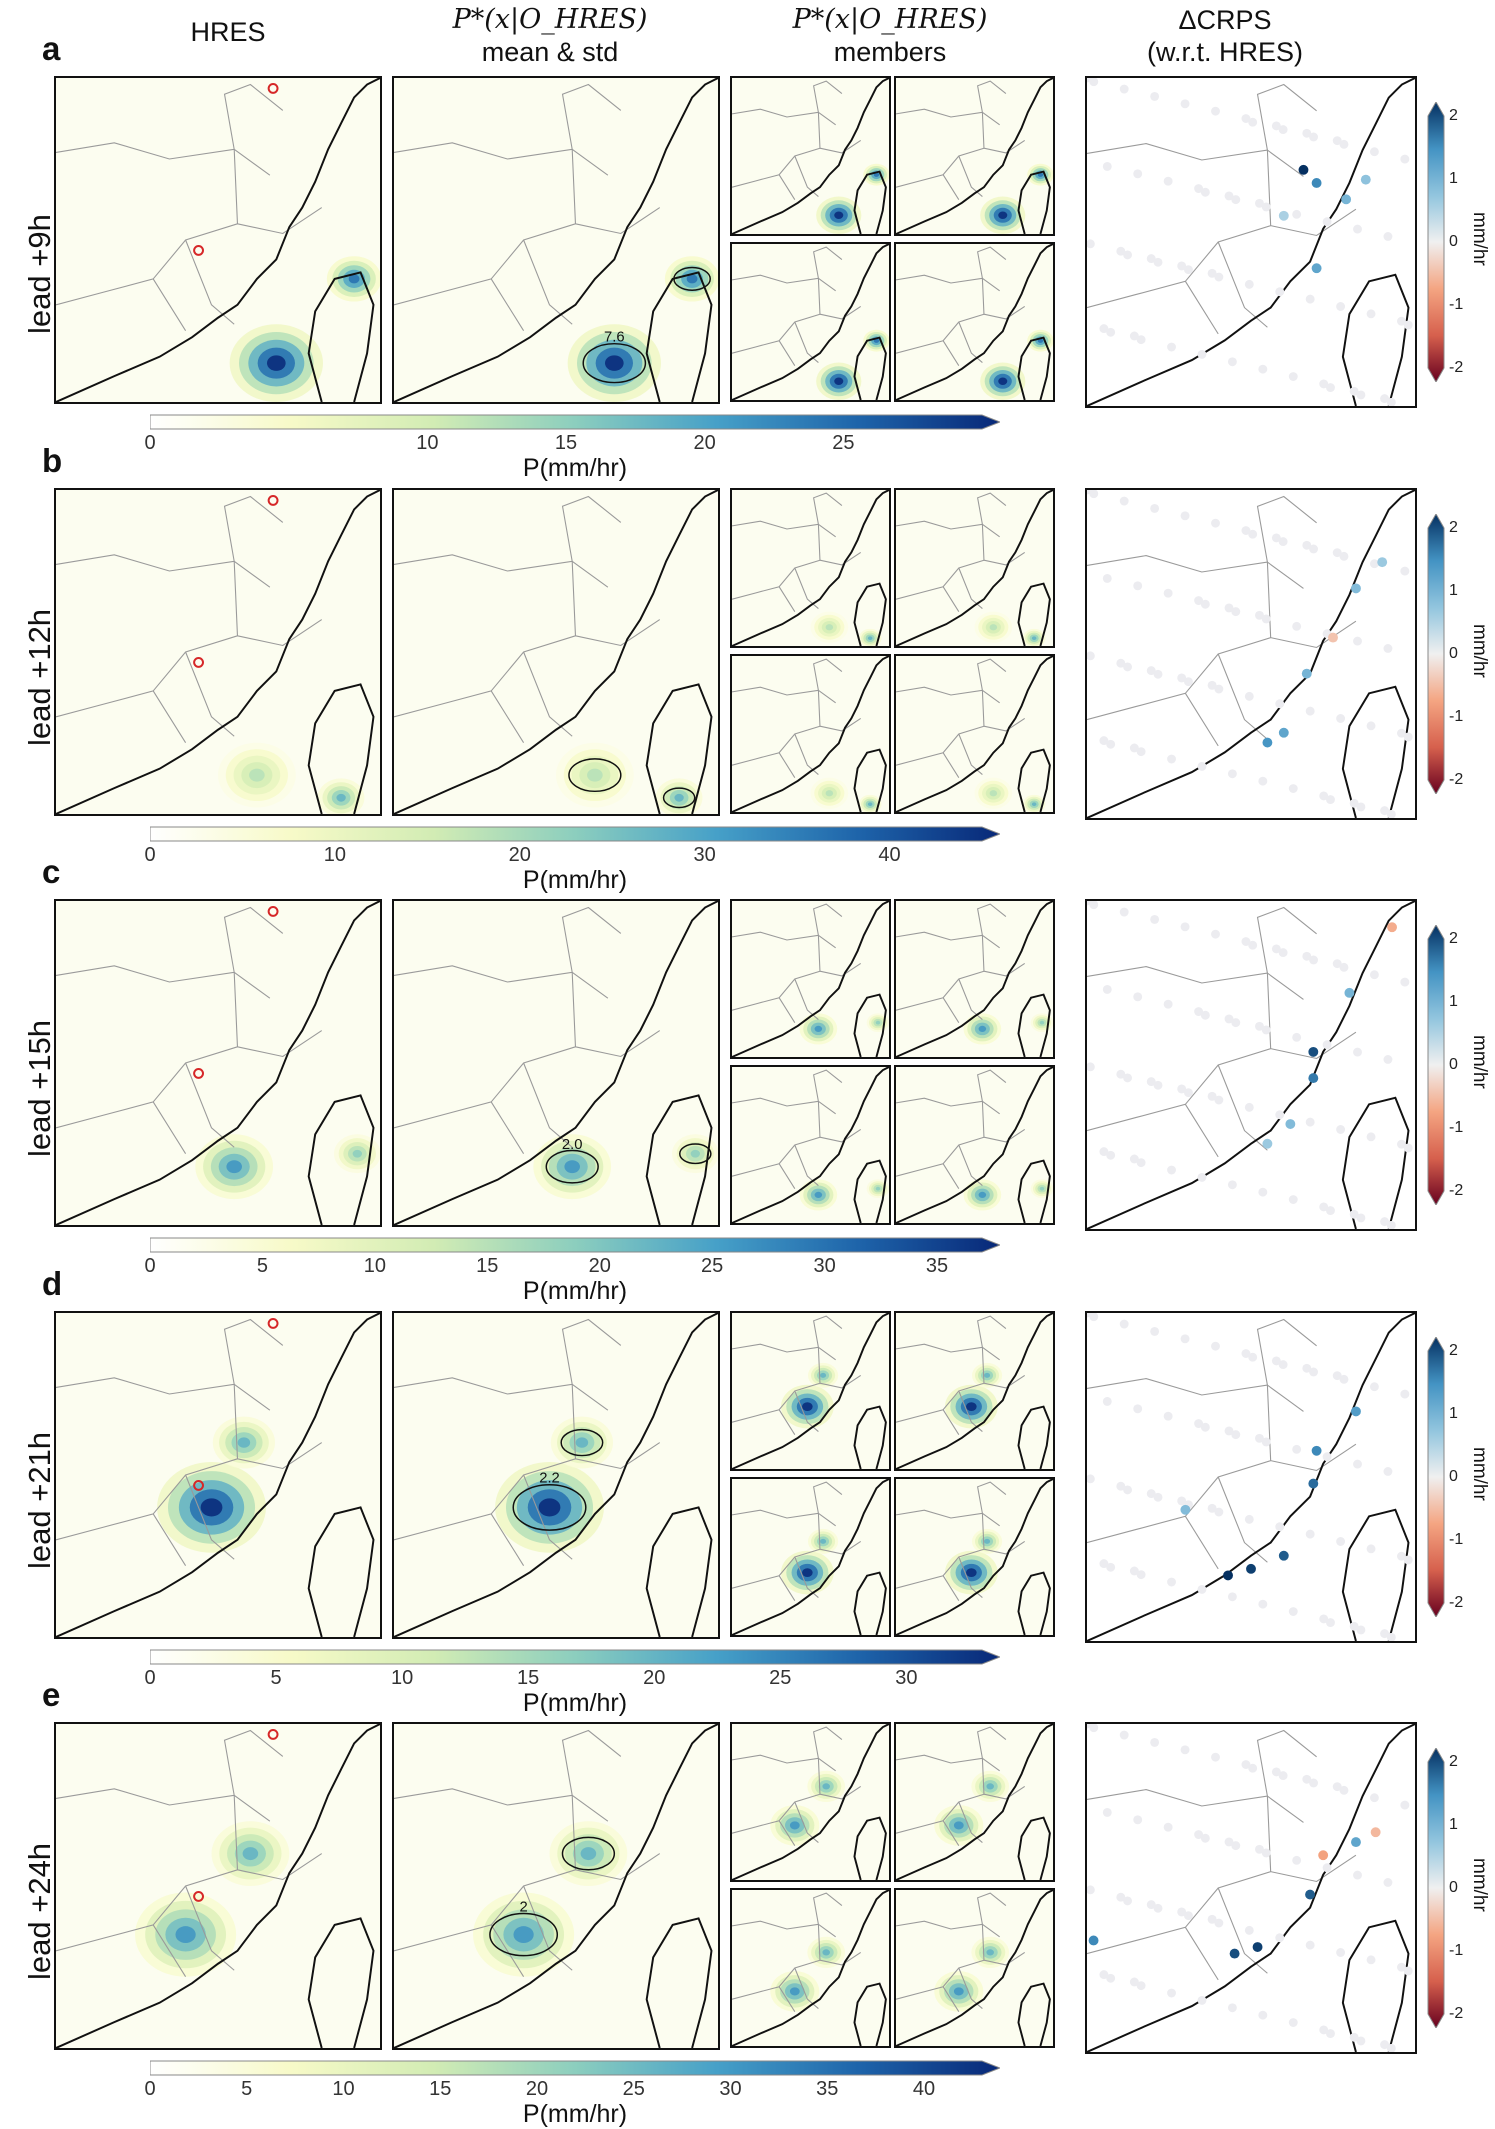  What do you see at coordinates (1436, 1888) in the screenshot?
I see `row-e-delta-colorbar` at bounding box center [1436, 1888].